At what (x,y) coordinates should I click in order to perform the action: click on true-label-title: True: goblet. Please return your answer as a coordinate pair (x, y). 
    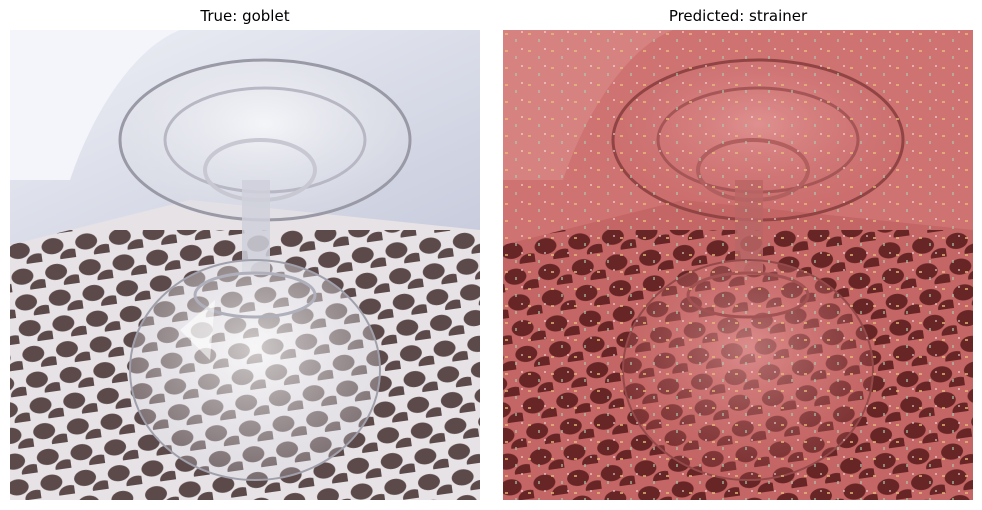
    Looking at the image, I should click on (245, 16).